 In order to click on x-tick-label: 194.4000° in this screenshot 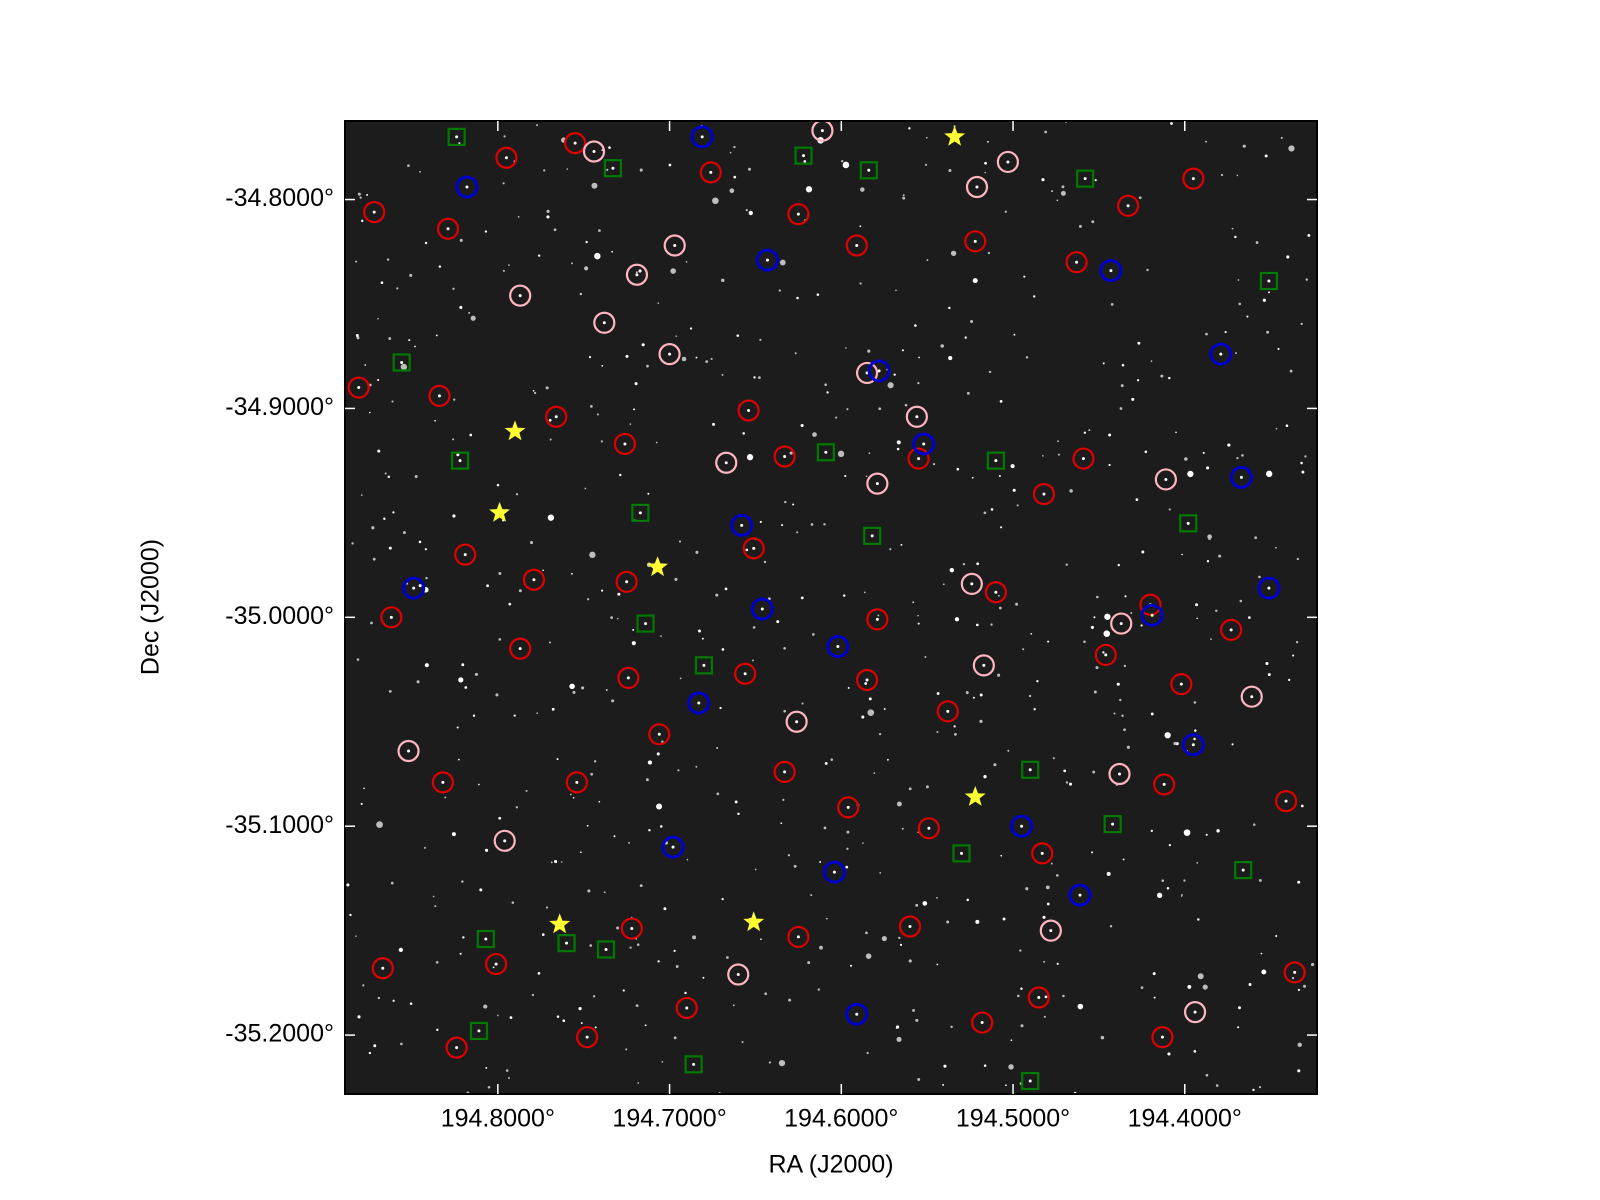, I will do `click(1185, 1119)`.